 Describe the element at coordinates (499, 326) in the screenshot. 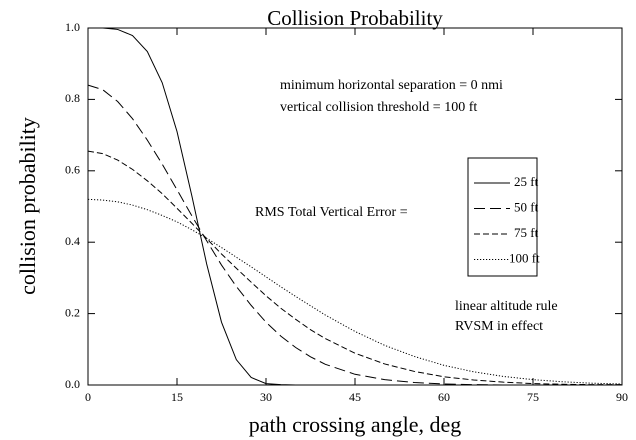

I see `annotation: RVSM in effect` at that location.